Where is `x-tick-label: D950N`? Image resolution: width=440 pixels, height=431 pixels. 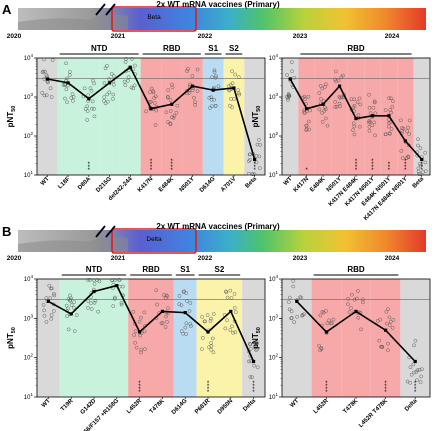 x-tick-label: D950N is located at coordinates (225, 406).